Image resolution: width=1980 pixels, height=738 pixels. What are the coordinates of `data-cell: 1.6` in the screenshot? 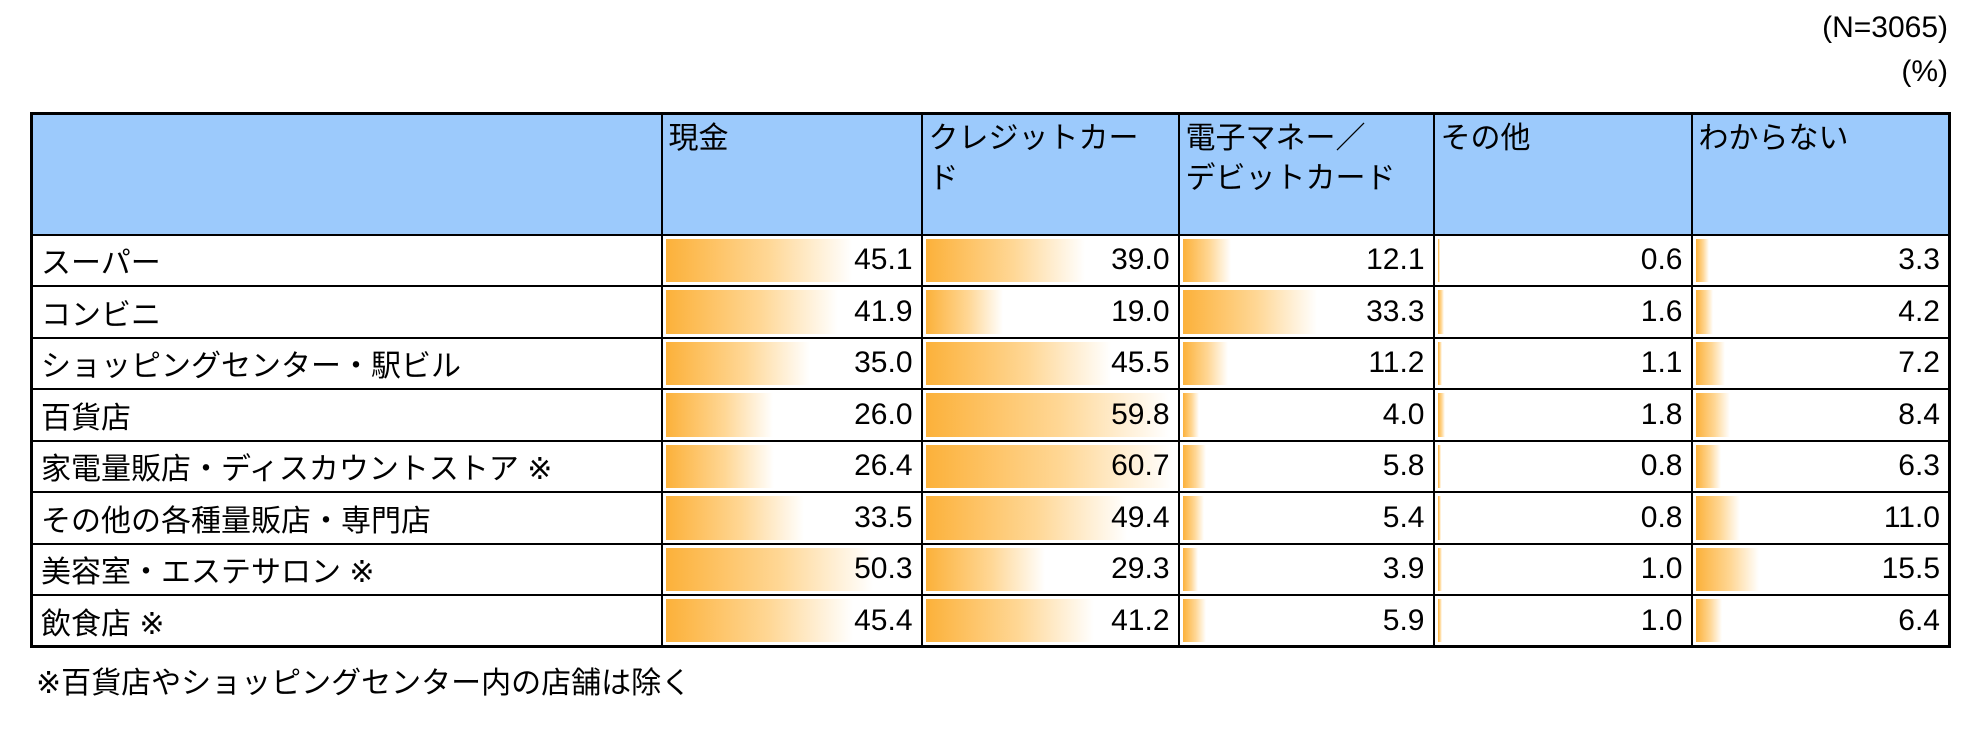 It's located at (1562, 312).